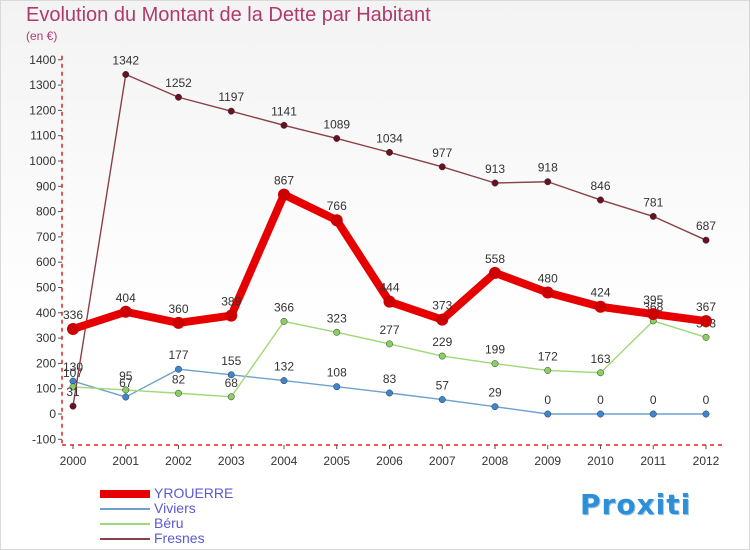  Describe the element at coordinates (389, 138) in the screenshot. I see `data-label: 1034` at that location.